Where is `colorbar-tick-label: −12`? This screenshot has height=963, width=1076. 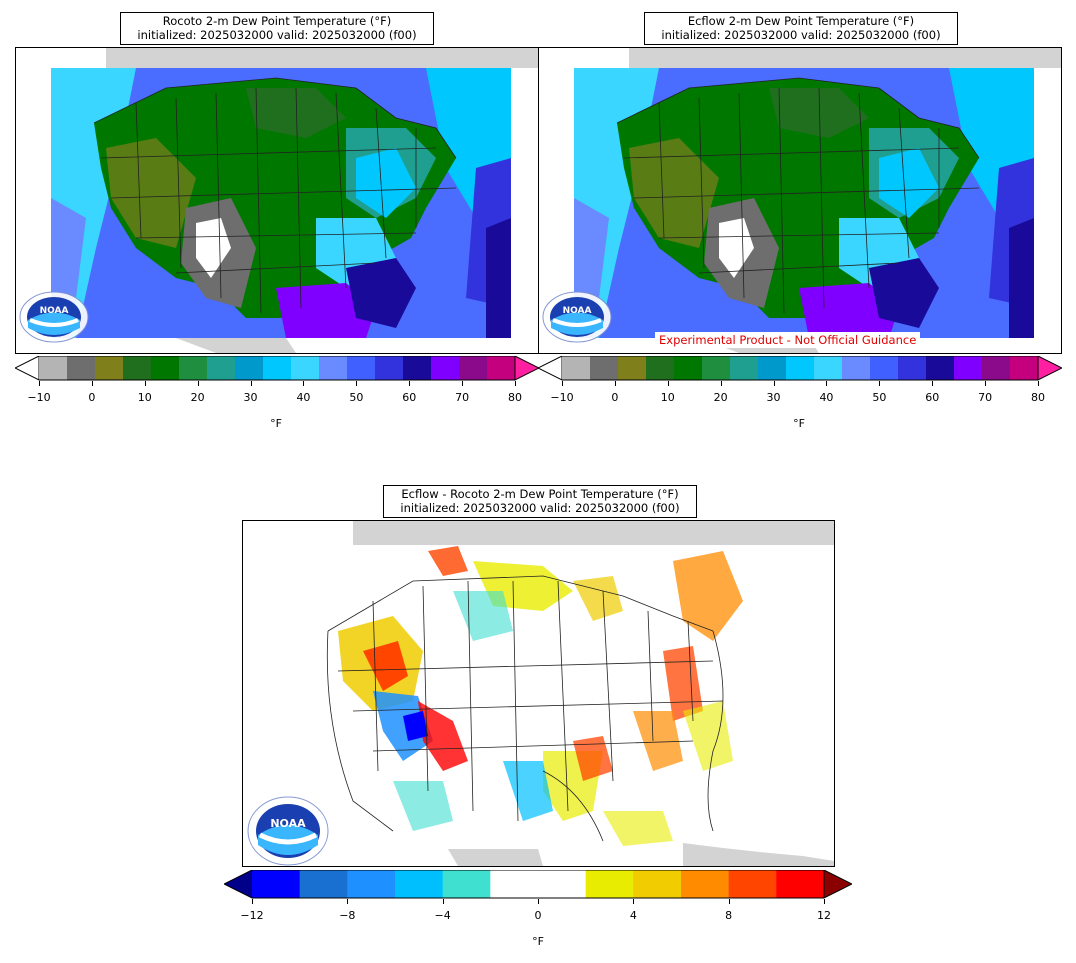
colorbar-tick-label: −12 is located at coordinates (252, 915).